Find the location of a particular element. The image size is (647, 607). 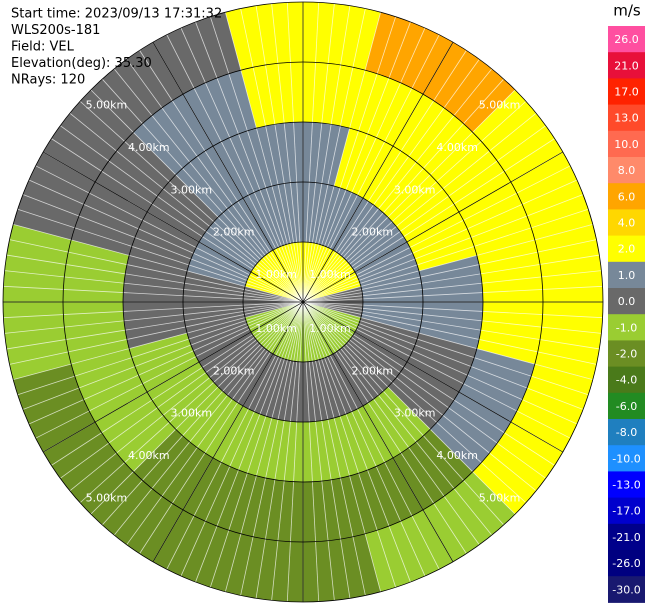

colorbar-tick-label: 4.0 is located at coordinates (627, 223).